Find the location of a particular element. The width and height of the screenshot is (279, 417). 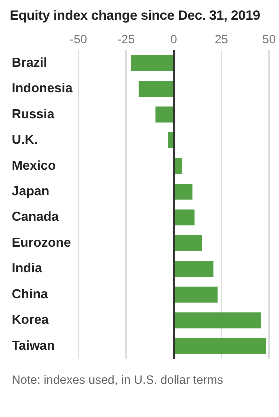

x-tick-label: -50 is located at coordinates (79, 39).